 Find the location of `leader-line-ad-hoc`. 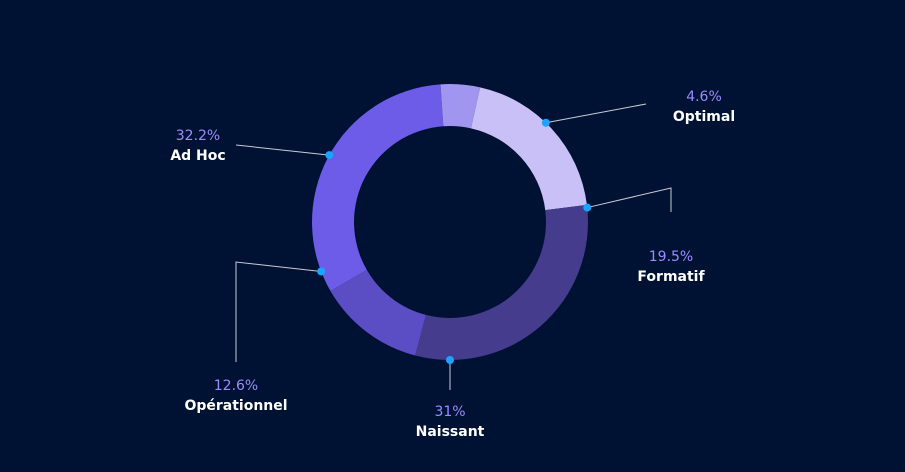

leader-line-ad-hoc is located at coordinates (282, 150).